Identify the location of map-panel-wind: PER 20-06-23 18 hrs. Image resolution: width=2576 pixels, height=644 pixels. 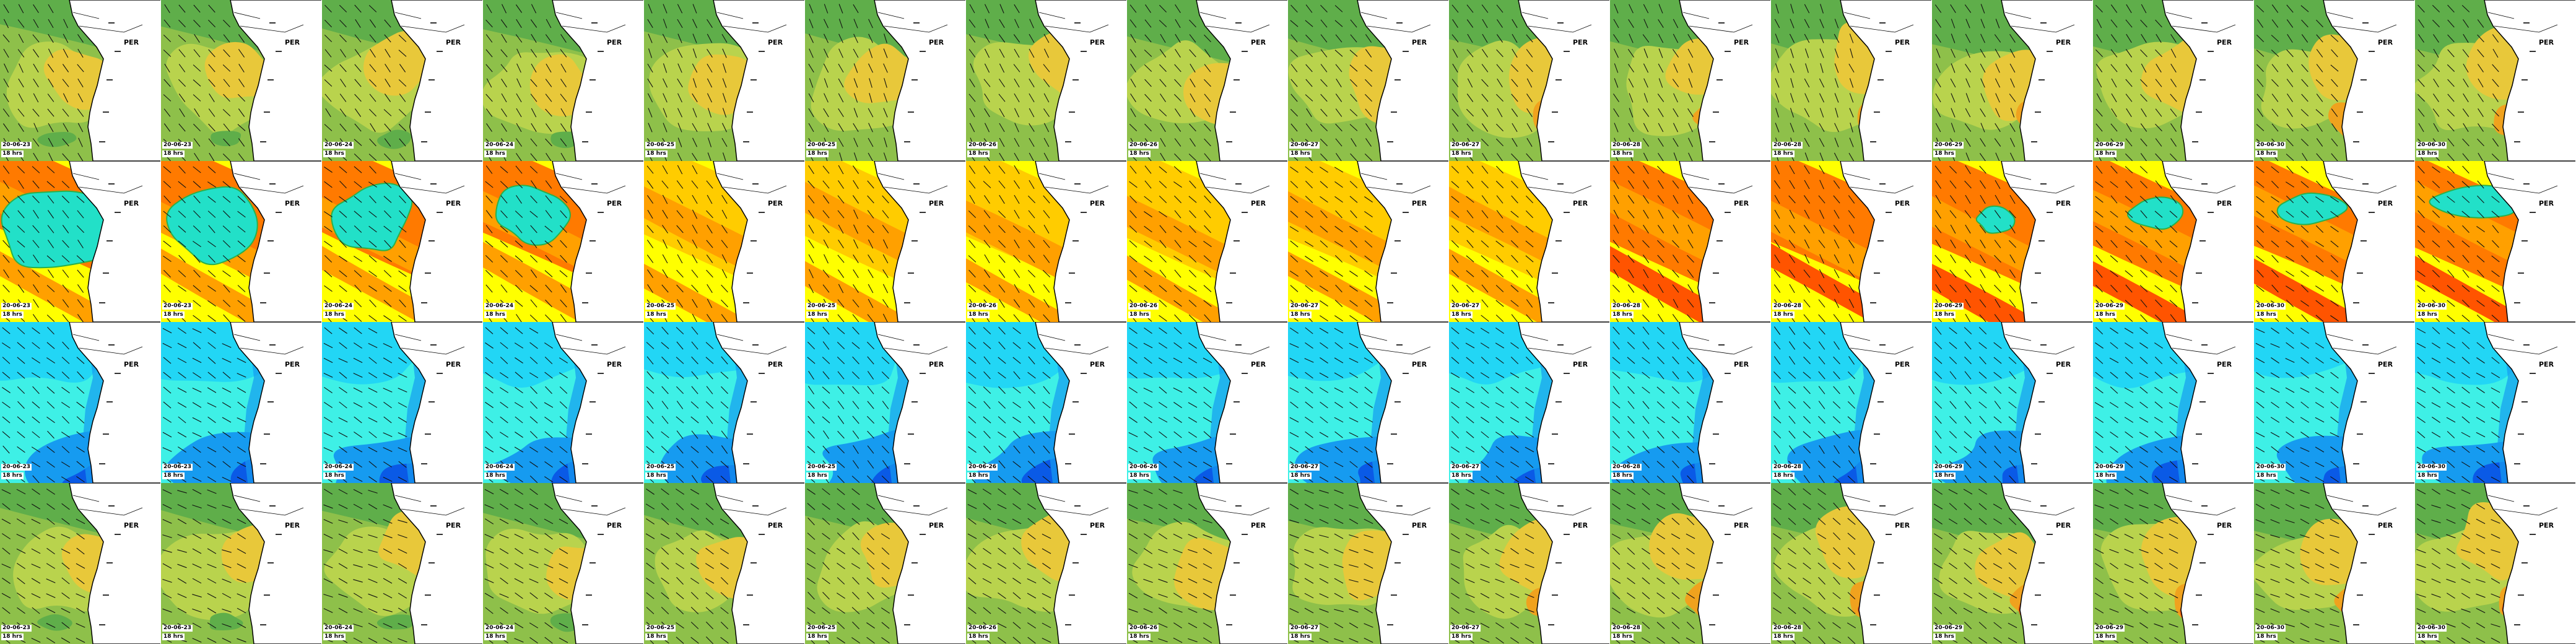
(80, 402).